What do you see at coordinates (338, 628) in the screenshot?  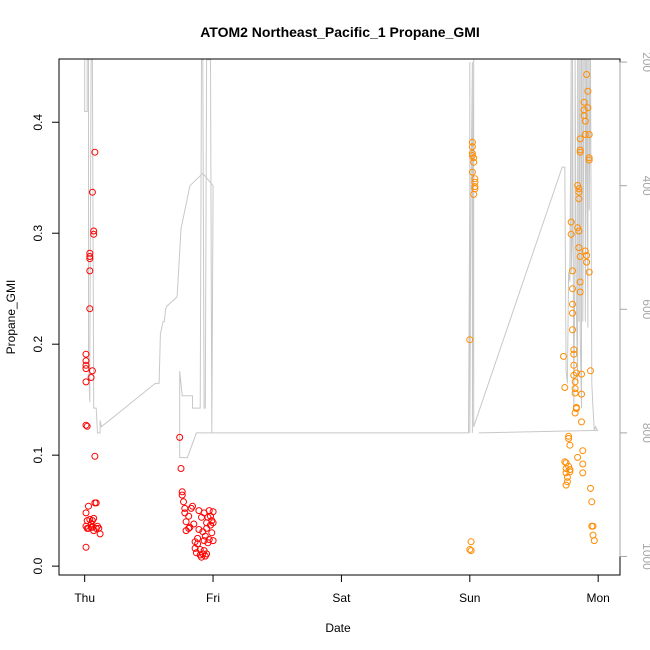 I see `x-axis-label: Date` at bounding box center [338, 628].